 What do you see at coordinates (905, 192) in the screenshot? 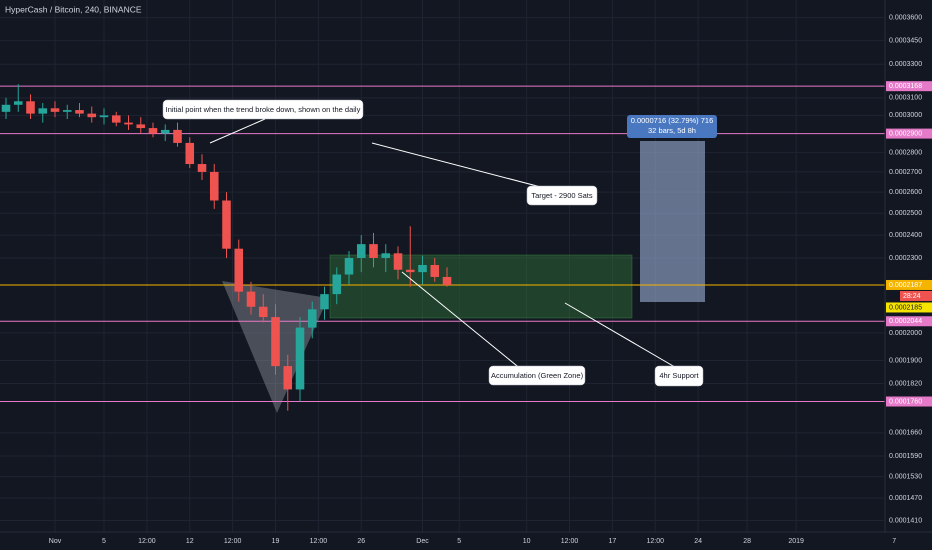
I see `y-tick-label: 0.0002600` at bounding box center [905, 192].